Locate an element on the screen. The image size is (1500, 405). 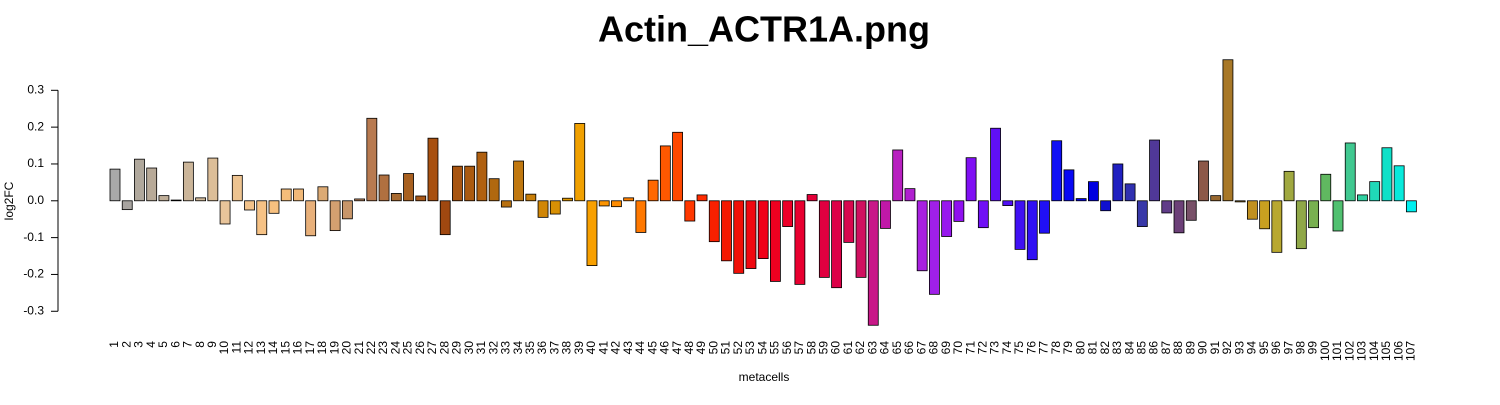
x-tick-label: 72 is located at coordinates (983, 348).